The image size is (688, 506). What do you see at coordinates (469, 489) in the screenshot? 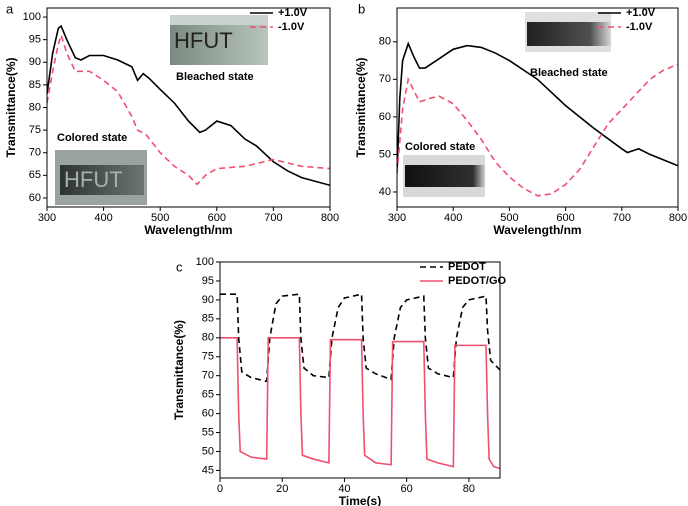
I see `x-tick-label: 80` at bounding box center [469, 489].